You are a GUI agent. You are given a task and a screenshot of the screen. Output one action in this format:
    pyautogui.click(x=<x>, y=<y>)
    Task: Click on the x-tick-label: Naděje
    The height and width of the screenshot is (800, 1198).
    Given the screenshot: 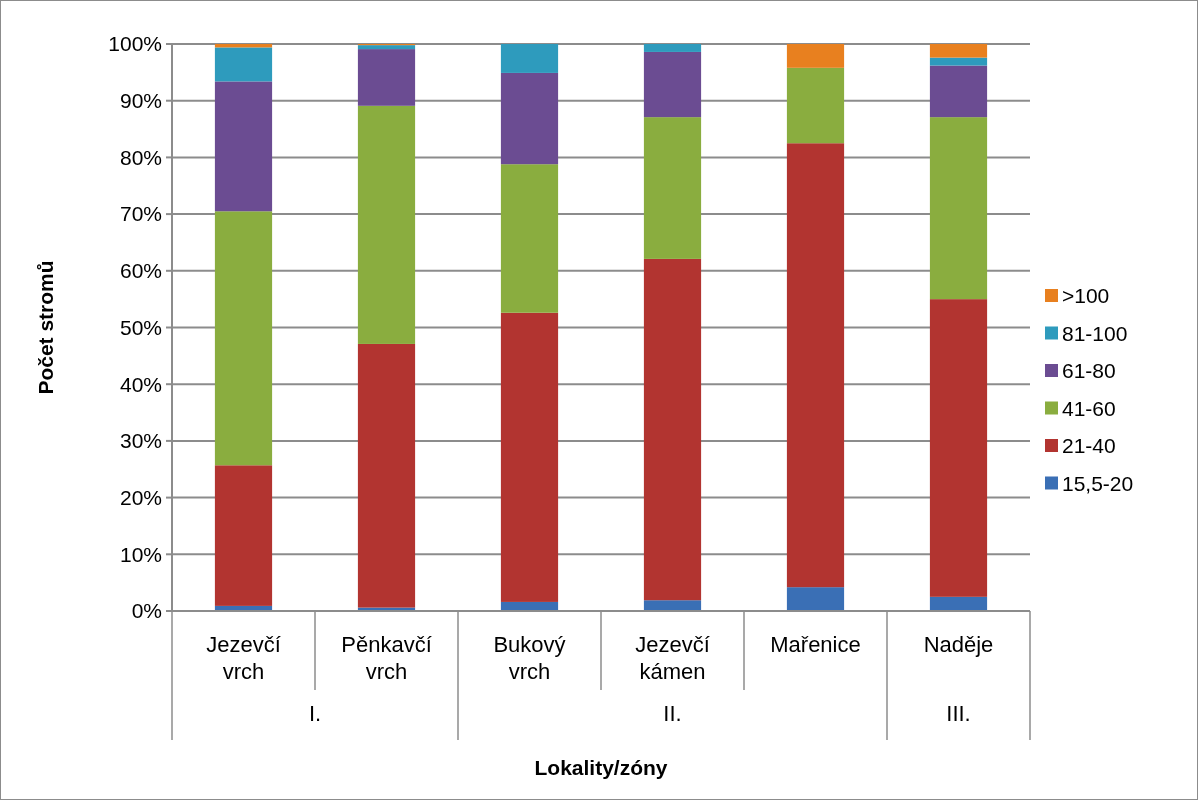 What is the action you would take?
    pyautogui.click(x=958, y=644)
    